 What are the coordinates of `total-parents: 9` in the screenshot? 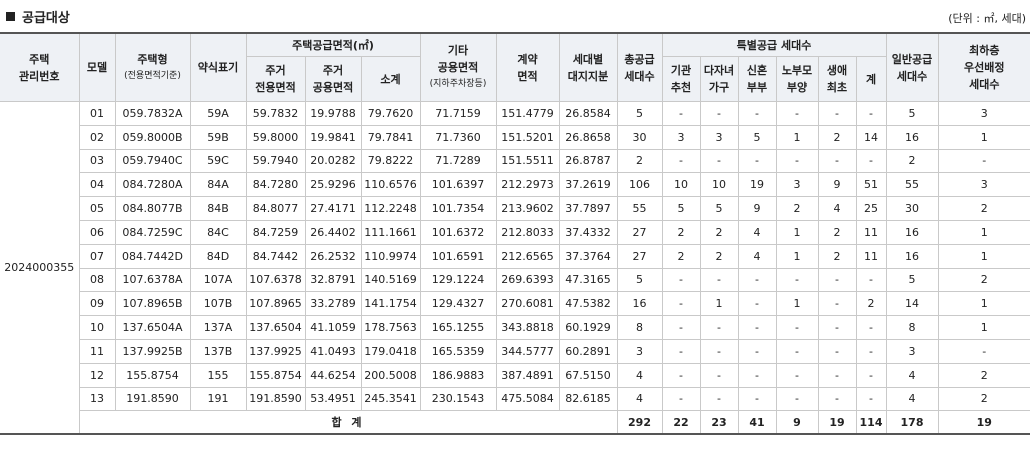 It's located at (797, 422).